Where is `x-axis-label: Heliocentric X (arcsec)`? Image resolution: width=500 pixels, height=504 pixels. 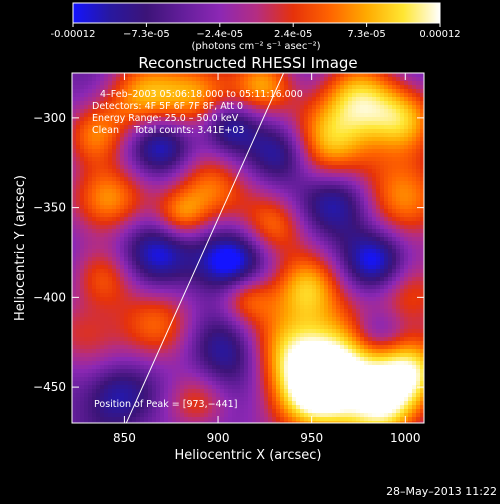
x-axis-label: Heliocentric X (arcsec) is located at coordinates (248, 455).